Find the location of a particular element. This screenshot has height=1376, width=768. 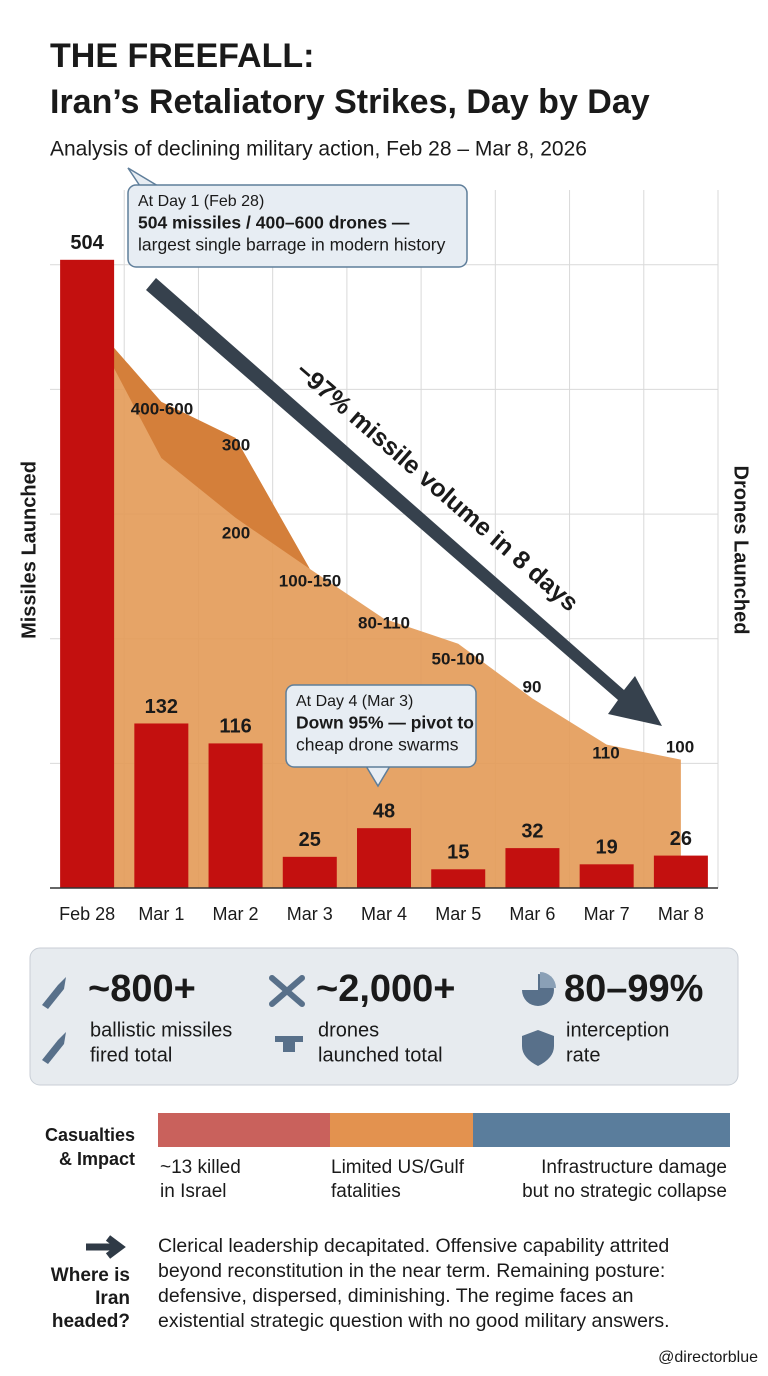

stat-value: ~800+ is located at coordinates (142, 989).